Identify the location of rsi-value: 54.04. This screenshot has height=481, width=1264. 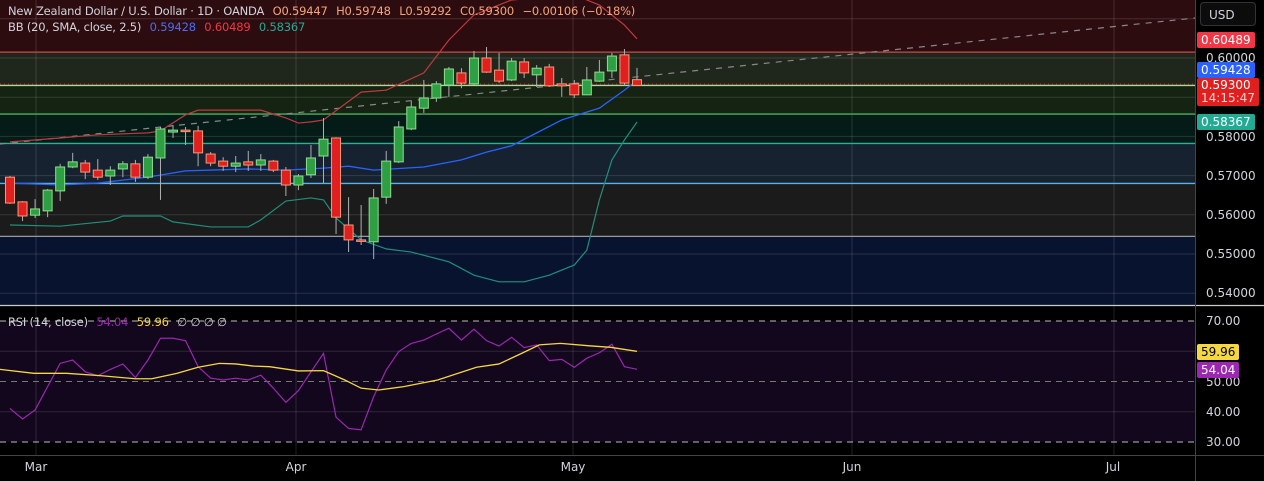
(112, 322).